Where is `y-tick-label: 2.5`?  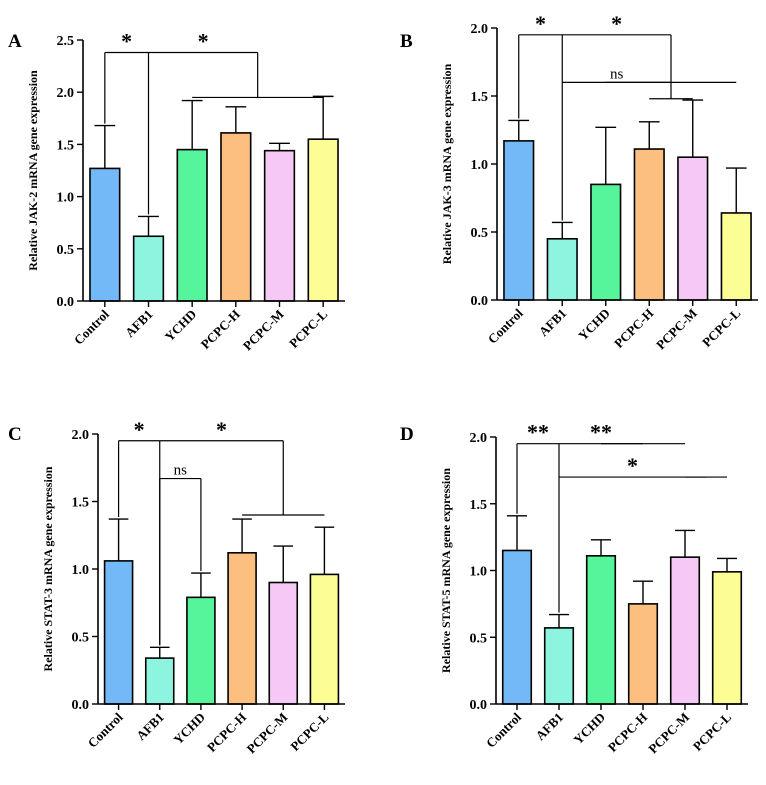 y-tick-label: 2.5 is located at coordinates (66, 41).